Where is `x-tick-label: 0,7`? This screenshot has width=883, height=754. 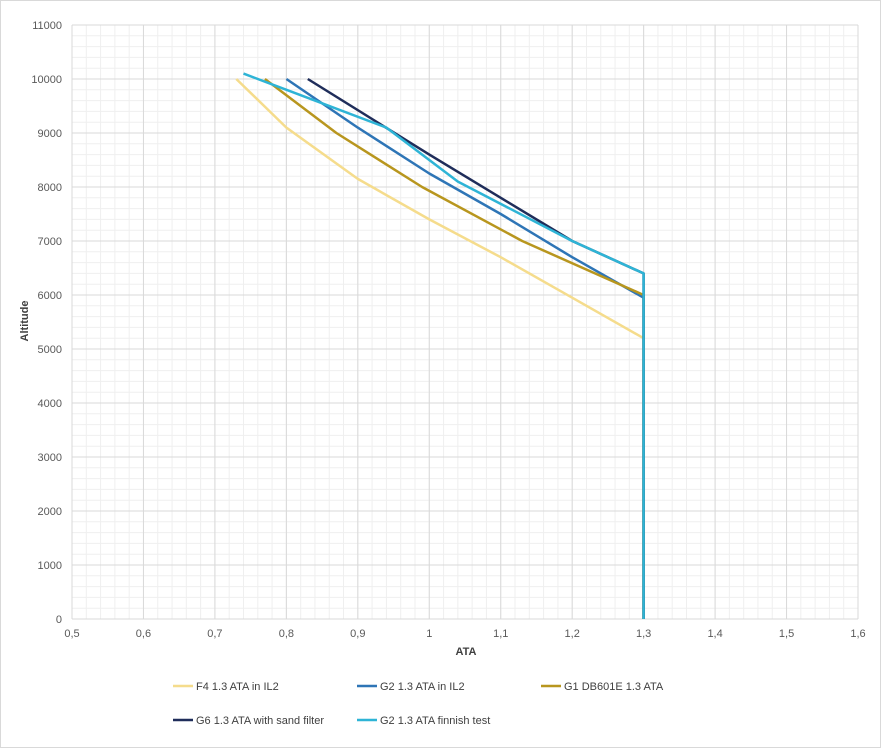 x-tick-label: 0,7 is located at coordinates (214, 634).